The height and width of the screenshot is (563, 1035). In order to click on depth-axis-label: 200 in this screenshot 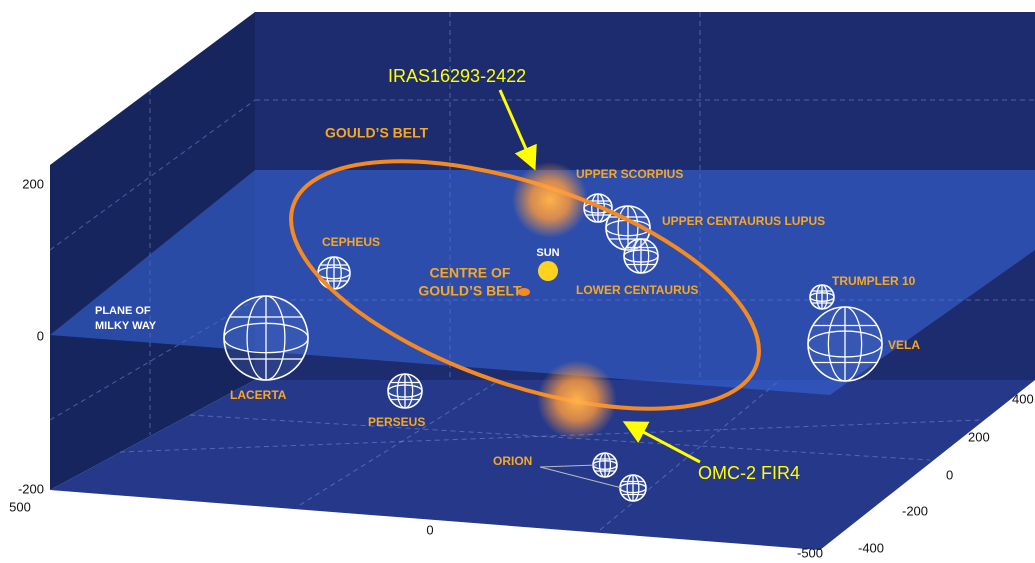, I will do `click(979, 436)`.